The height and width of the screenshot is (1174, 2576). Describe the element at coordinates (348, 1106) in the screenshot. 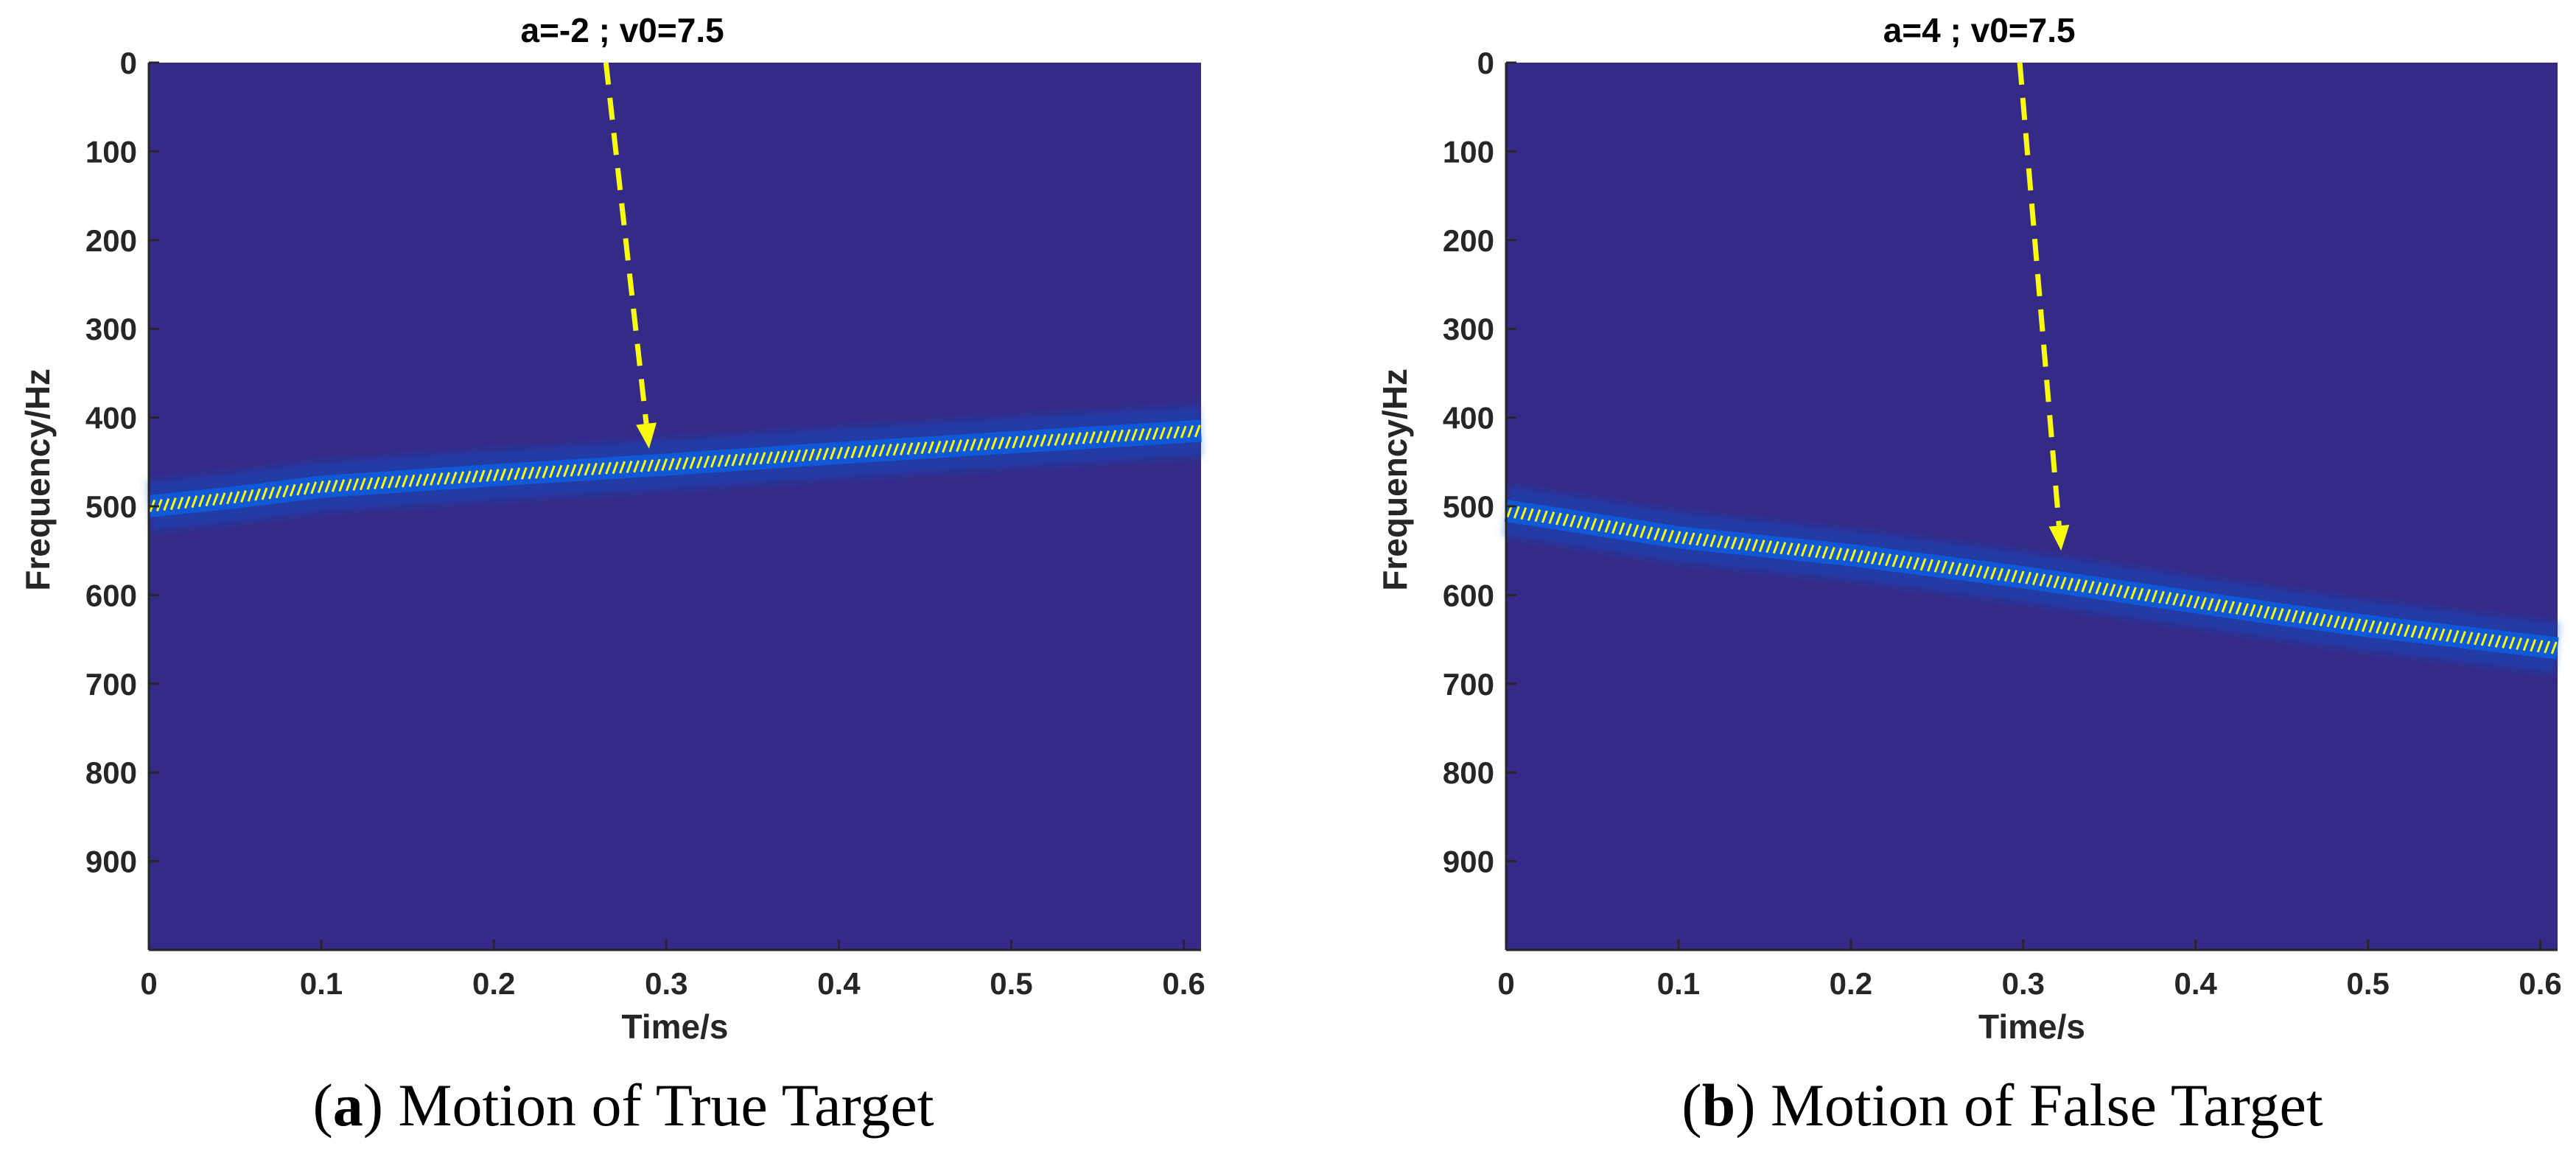

I see `caption-letter: a` at that location.